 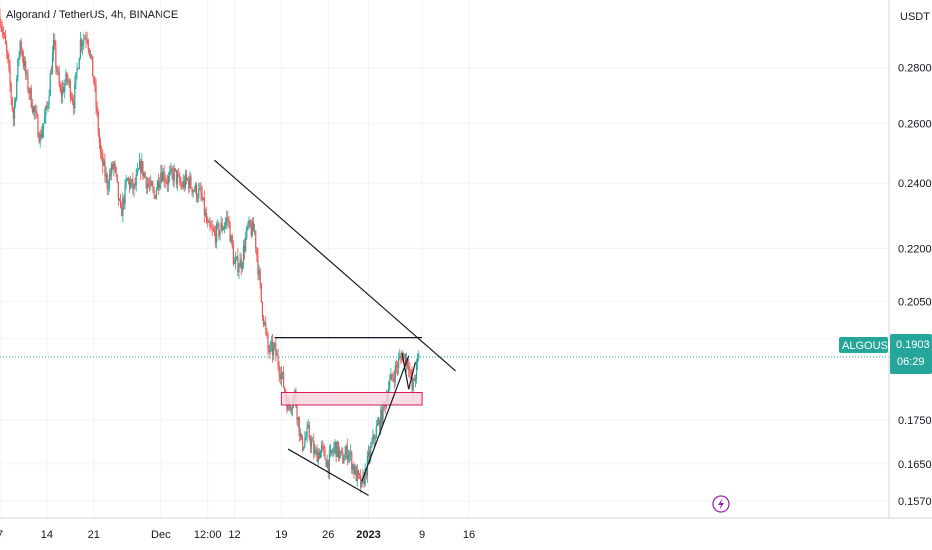 I want to click on price-tag-bg, so click(x=911, y=354).